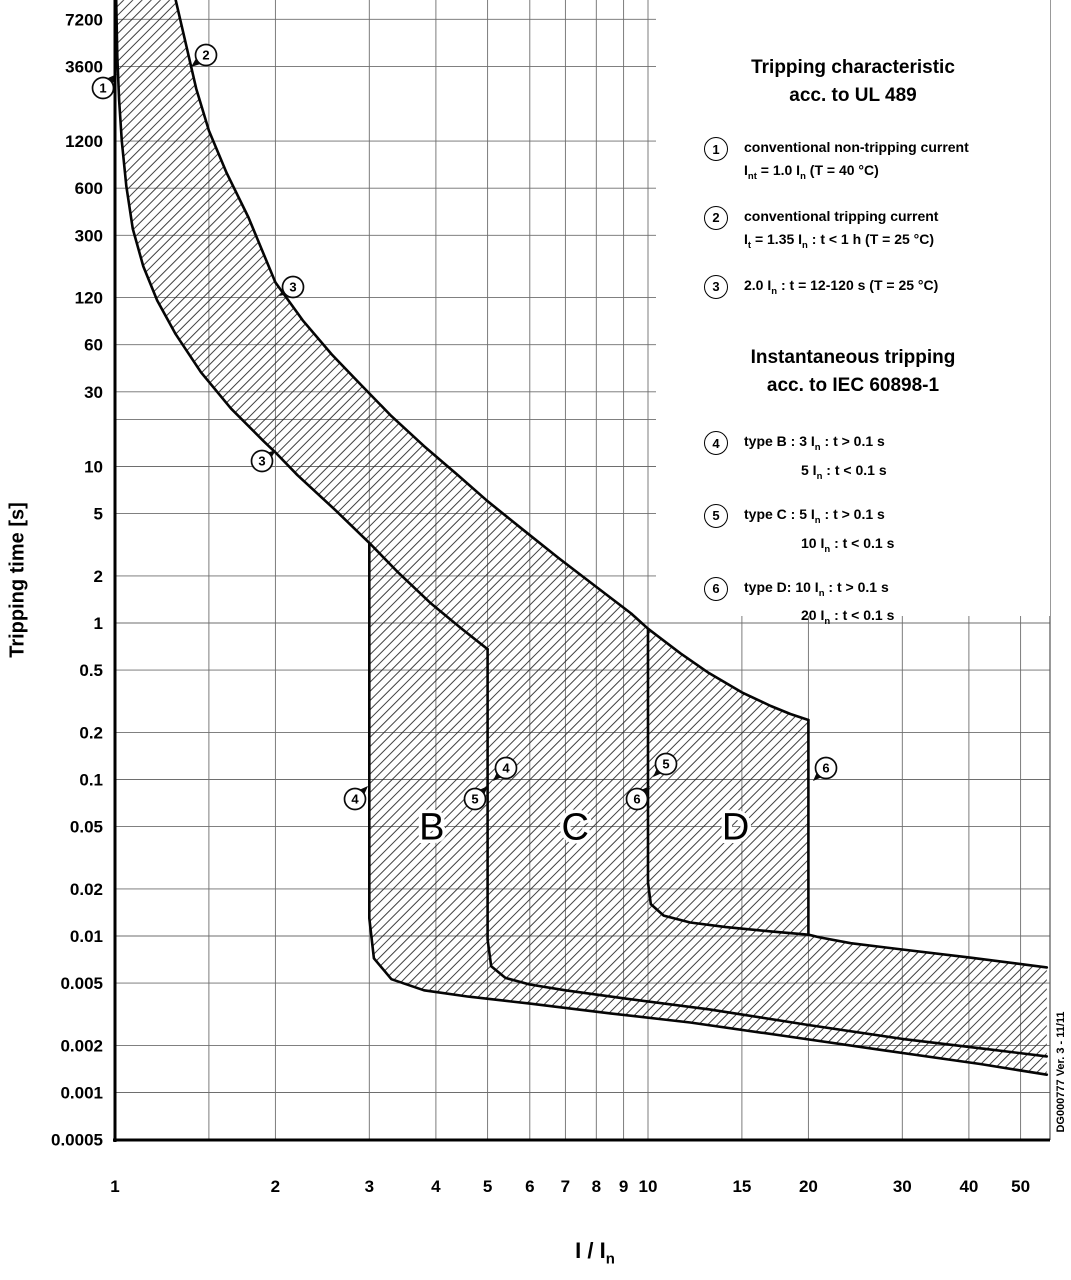 The width and height of the screenshot is (1071, 1280). I want to click on legend-title-line: Instantaneous tripping, so click(853, 358).